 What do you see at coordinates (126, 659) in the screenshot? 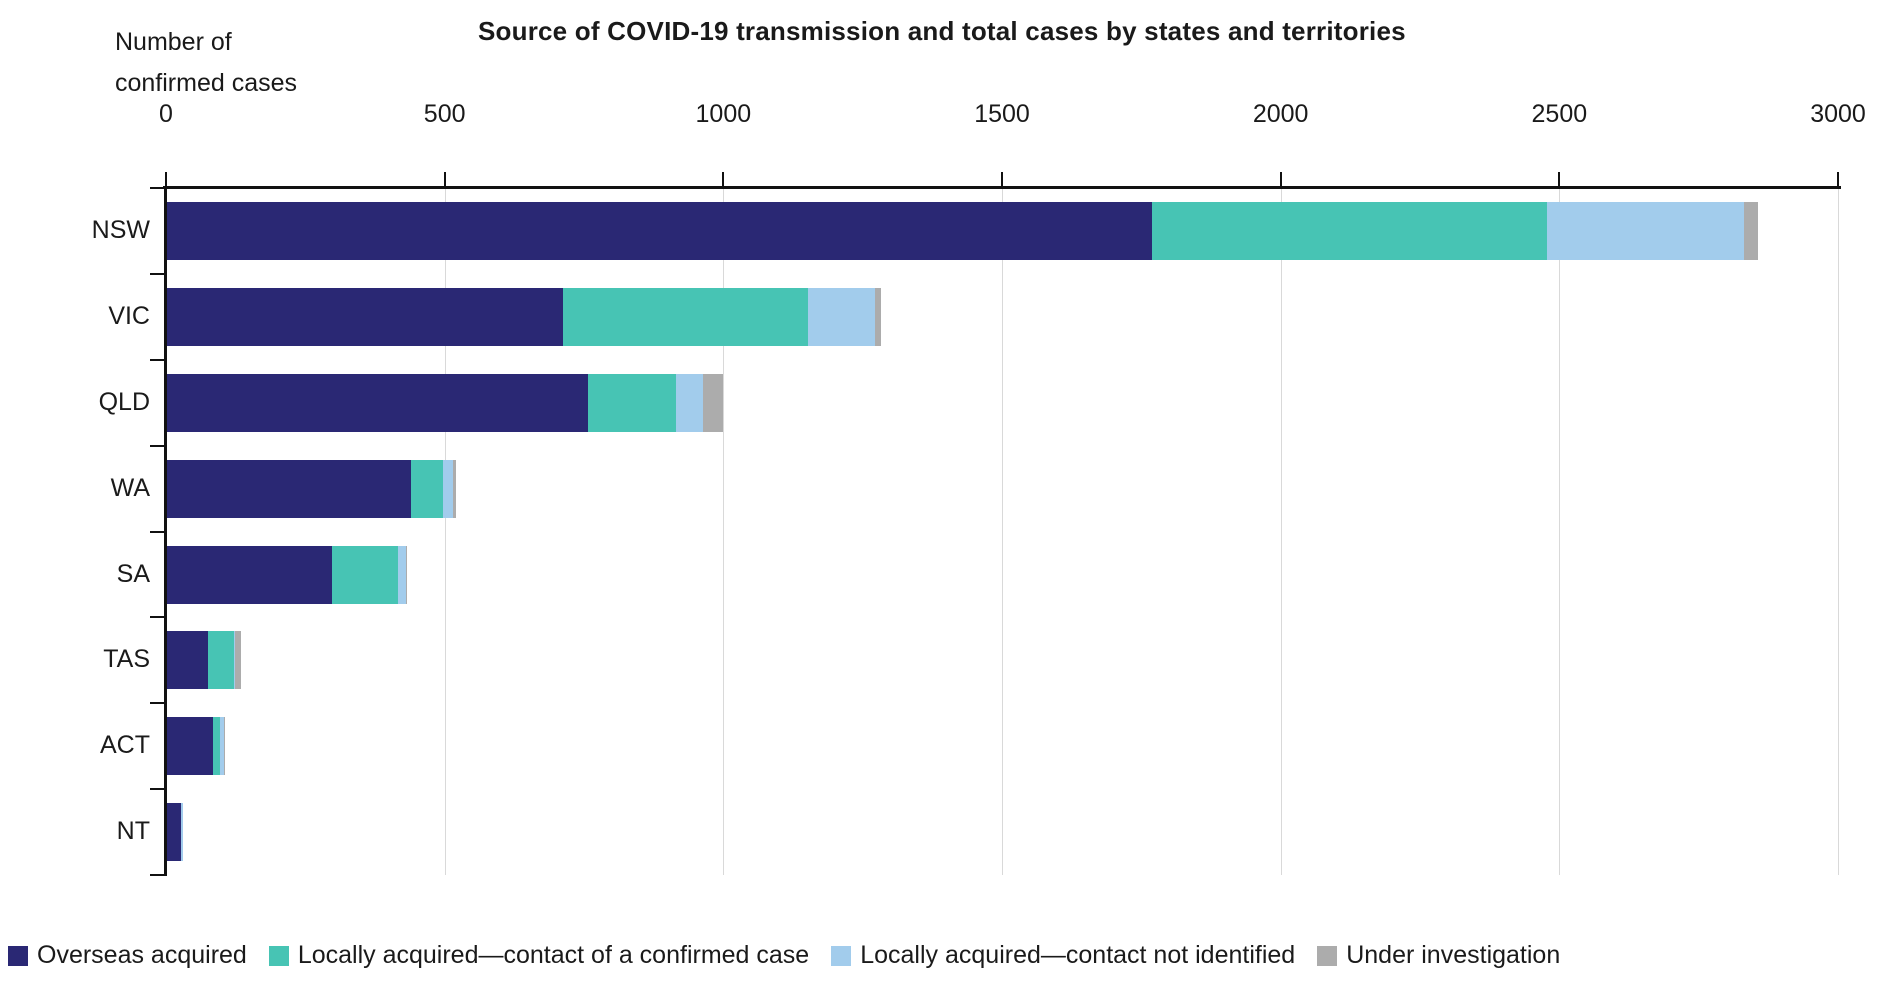
I see `category-label-tas: TAS` at bounding box center [126, 659].